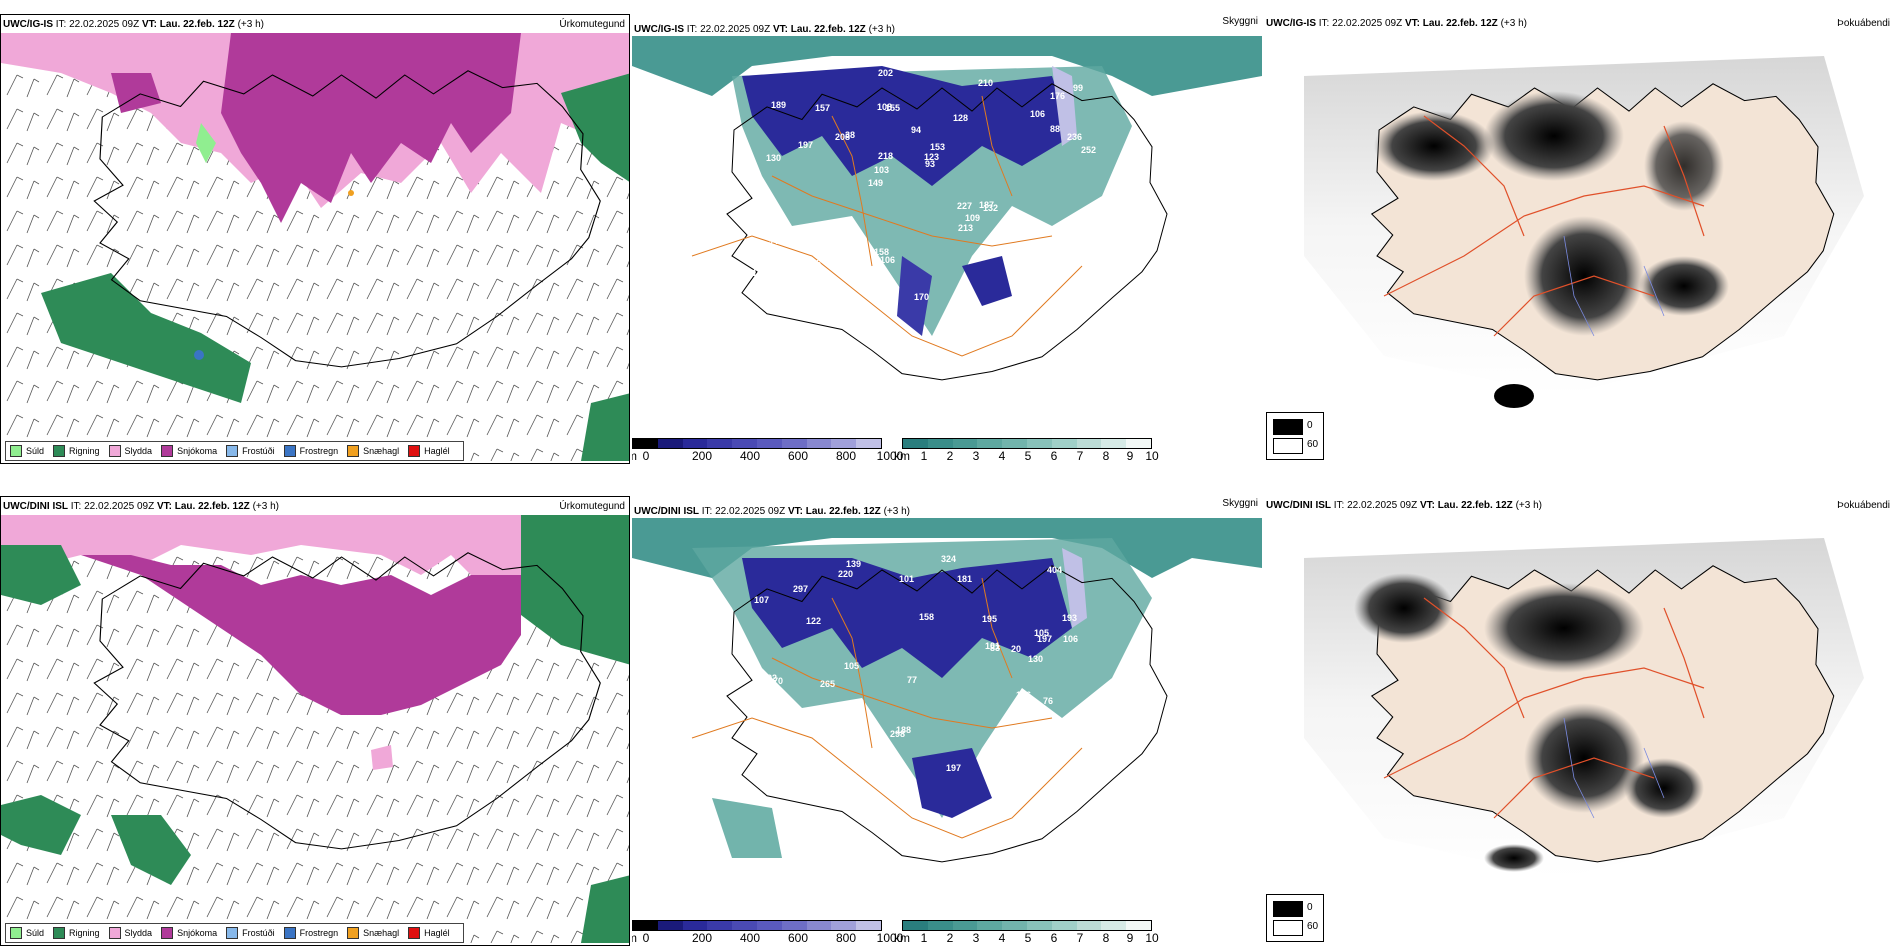  I want to click on snow-area, so click(371, 128).